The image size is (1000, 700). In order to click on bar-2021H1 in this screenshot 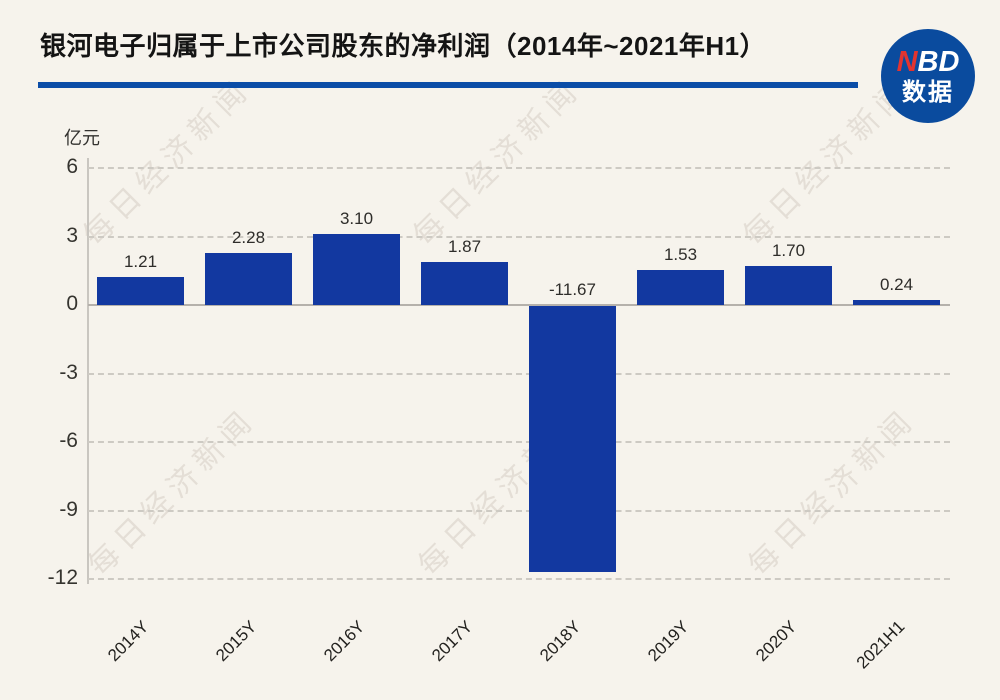, I will do `click(896, 302)`.